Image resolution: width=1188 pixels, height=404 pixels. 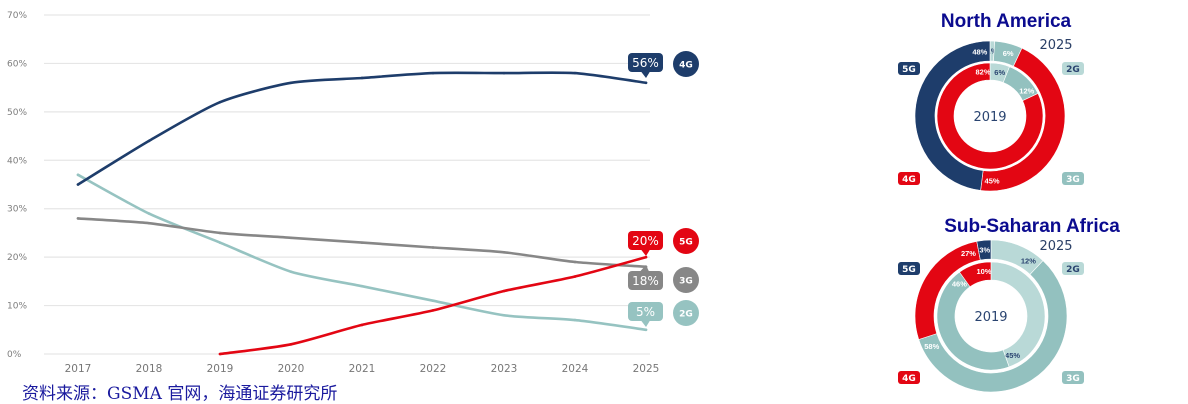 I want to click on series-4g, so click(x=362, y=128).